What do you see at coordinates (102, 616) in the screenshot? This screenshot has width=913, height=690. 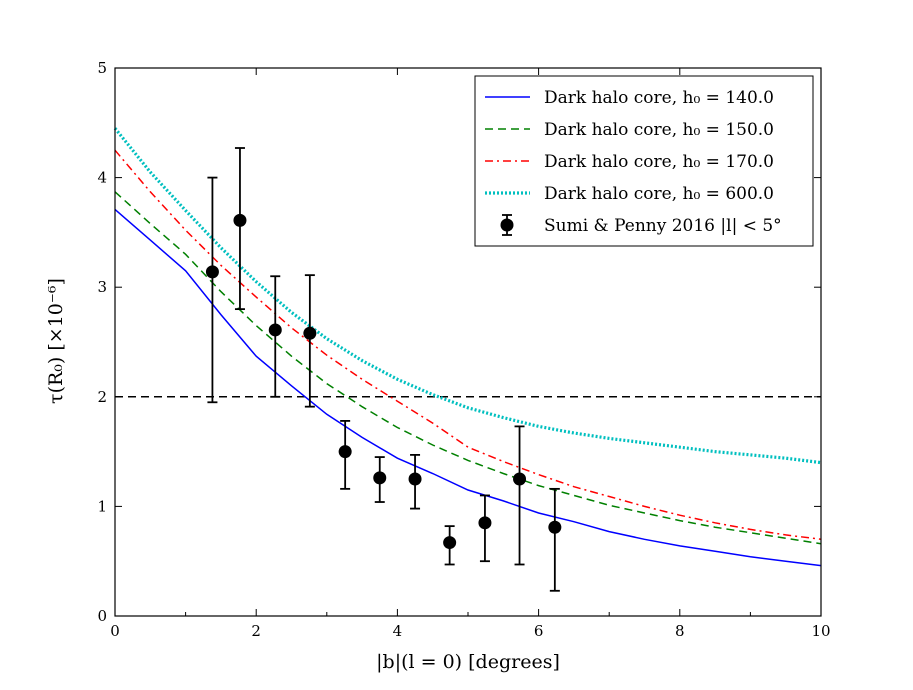 I see `y-tick-label: 0` at bounding box center [102, 616].